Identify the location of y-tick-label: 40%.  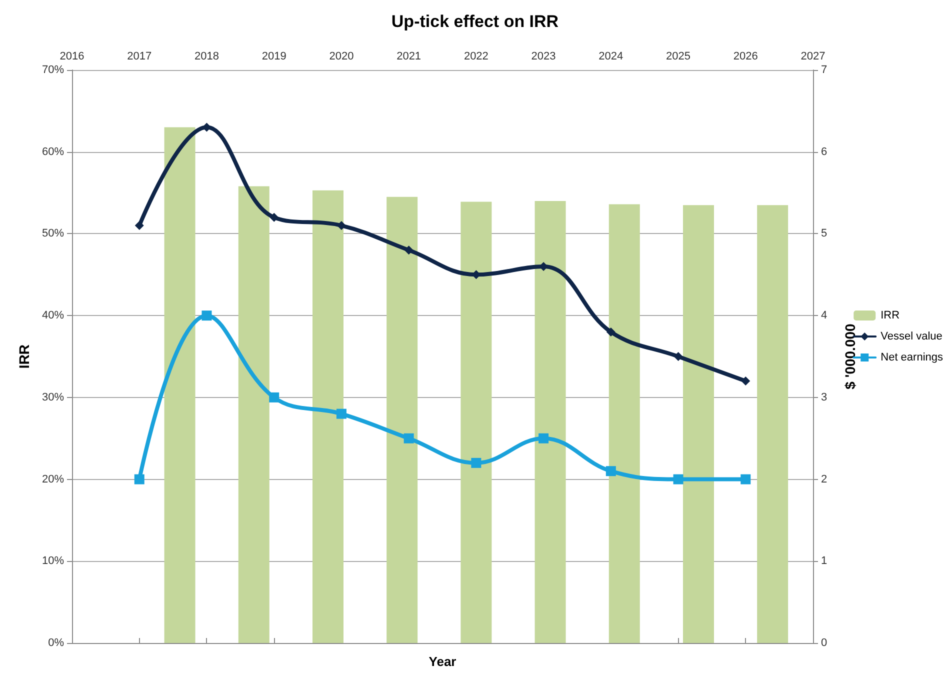
(53, 316).